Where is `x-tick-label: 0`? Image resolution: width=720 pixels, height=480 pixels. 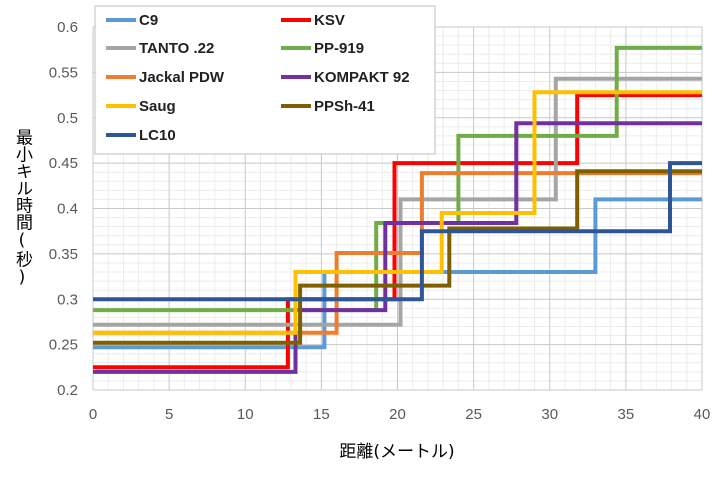
x-tick-label: 0 is located at coordinates (93, 414).